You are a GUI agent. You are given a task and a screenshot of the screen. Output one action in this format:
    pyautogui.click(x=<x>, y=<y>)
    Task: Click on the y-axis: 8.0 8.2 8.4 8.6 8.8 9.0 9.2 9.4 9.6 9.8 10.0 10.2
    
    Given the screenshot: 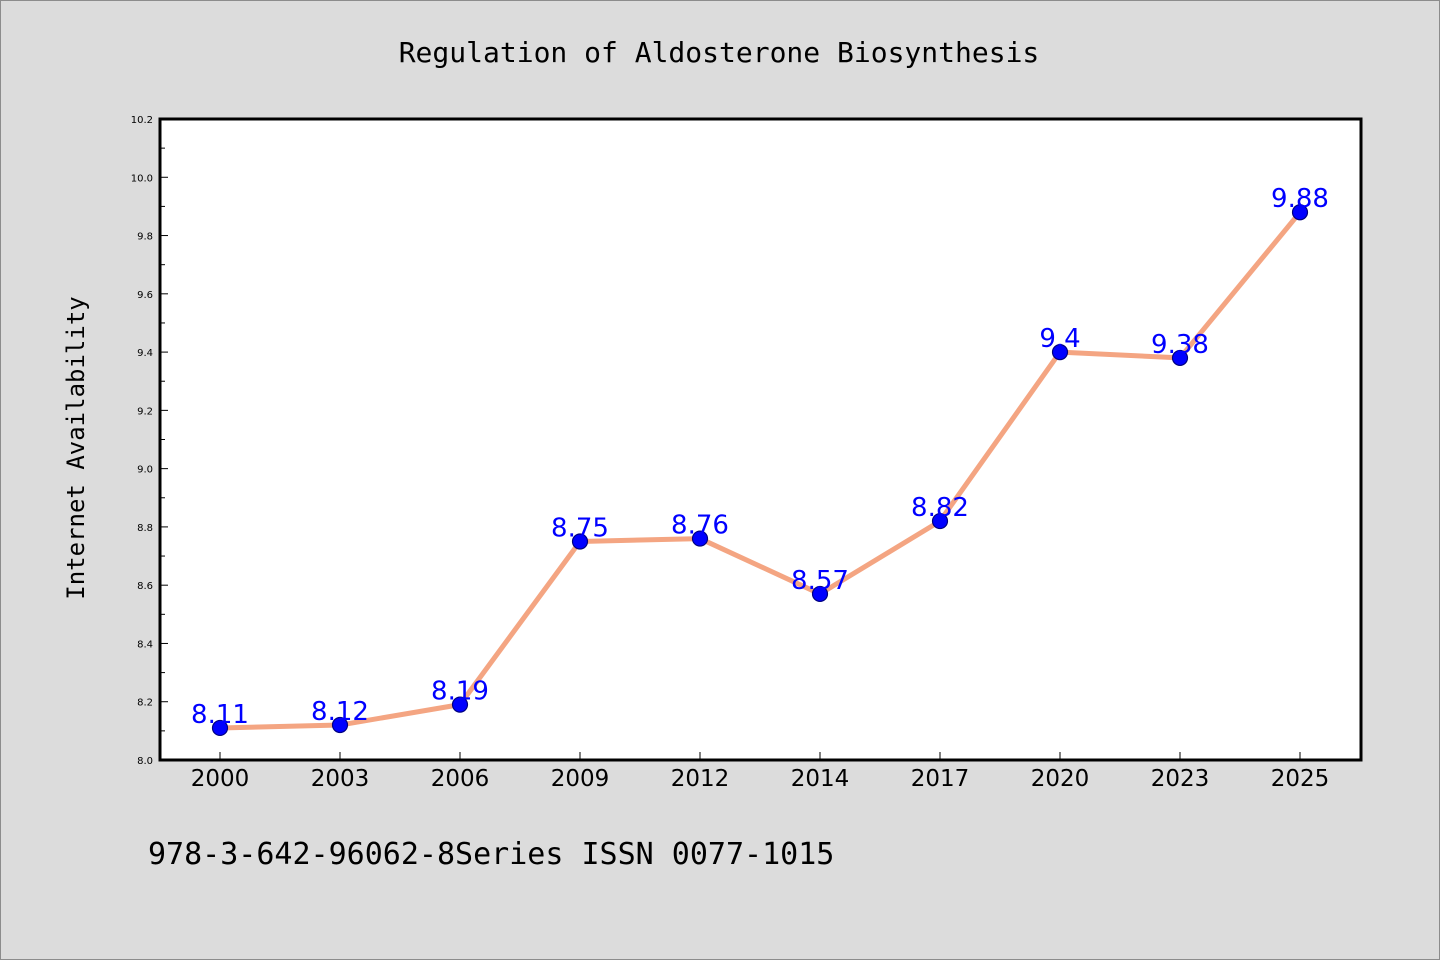 What is the action you would take?
    pyautogui.click(x=149, y=441)
    